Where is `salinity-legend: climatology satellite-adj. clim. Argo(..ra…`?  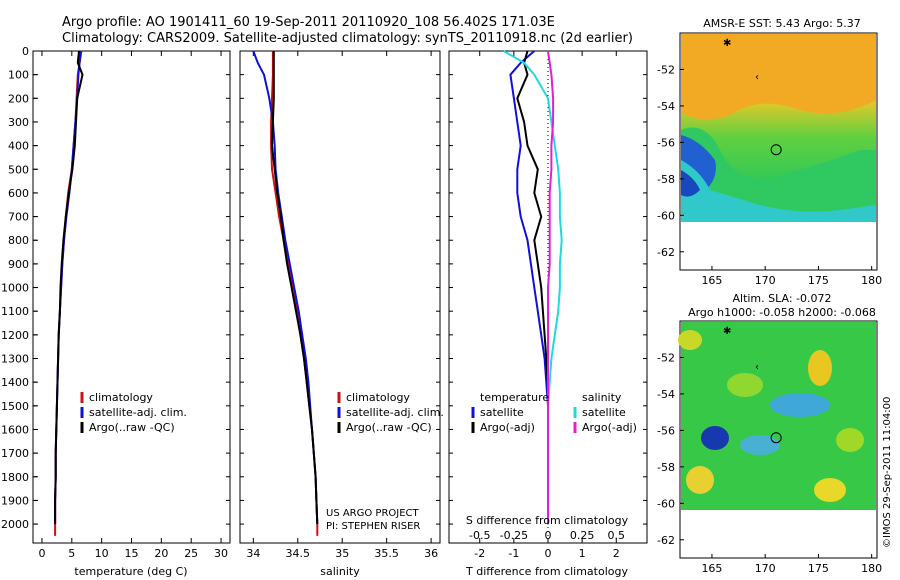
salinity-legend: climatology satellite-adj. clim. Argo(..ra… is located at coordinates (390, 412).